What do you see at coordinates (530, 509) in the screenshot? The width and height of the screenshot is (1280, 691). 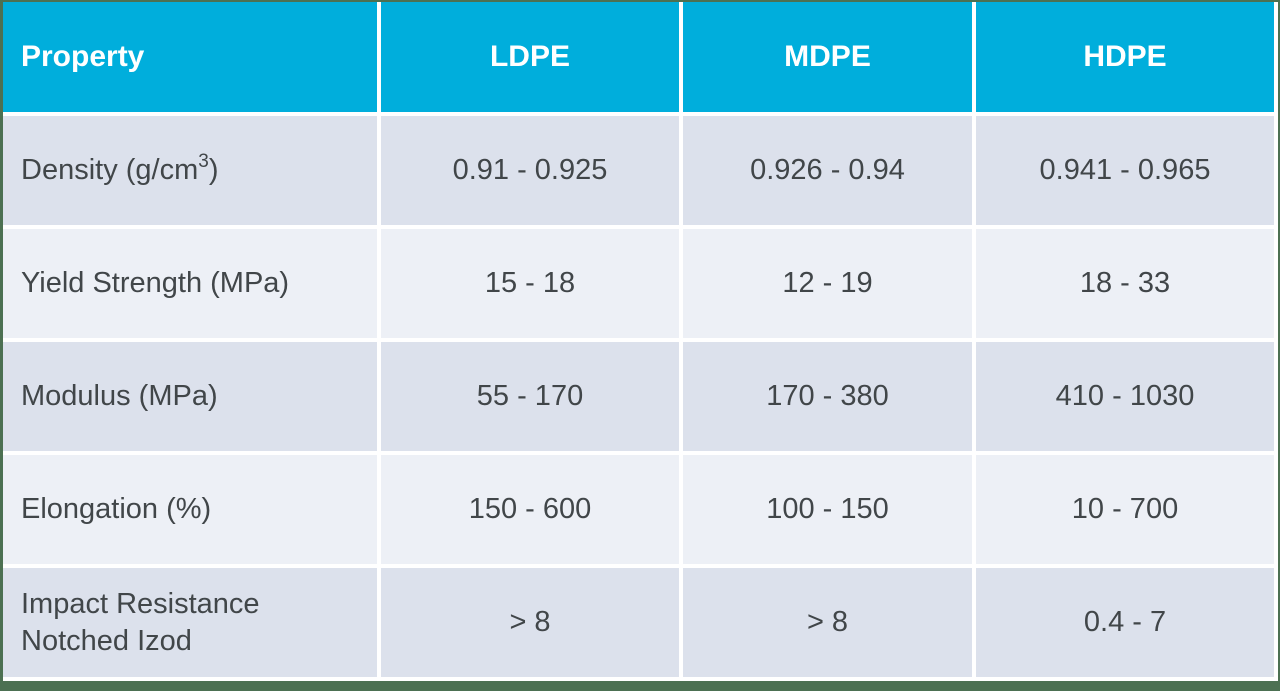 I see `cell-elongation-ldpe: 150 - 600` at bounding box center [530, 509].